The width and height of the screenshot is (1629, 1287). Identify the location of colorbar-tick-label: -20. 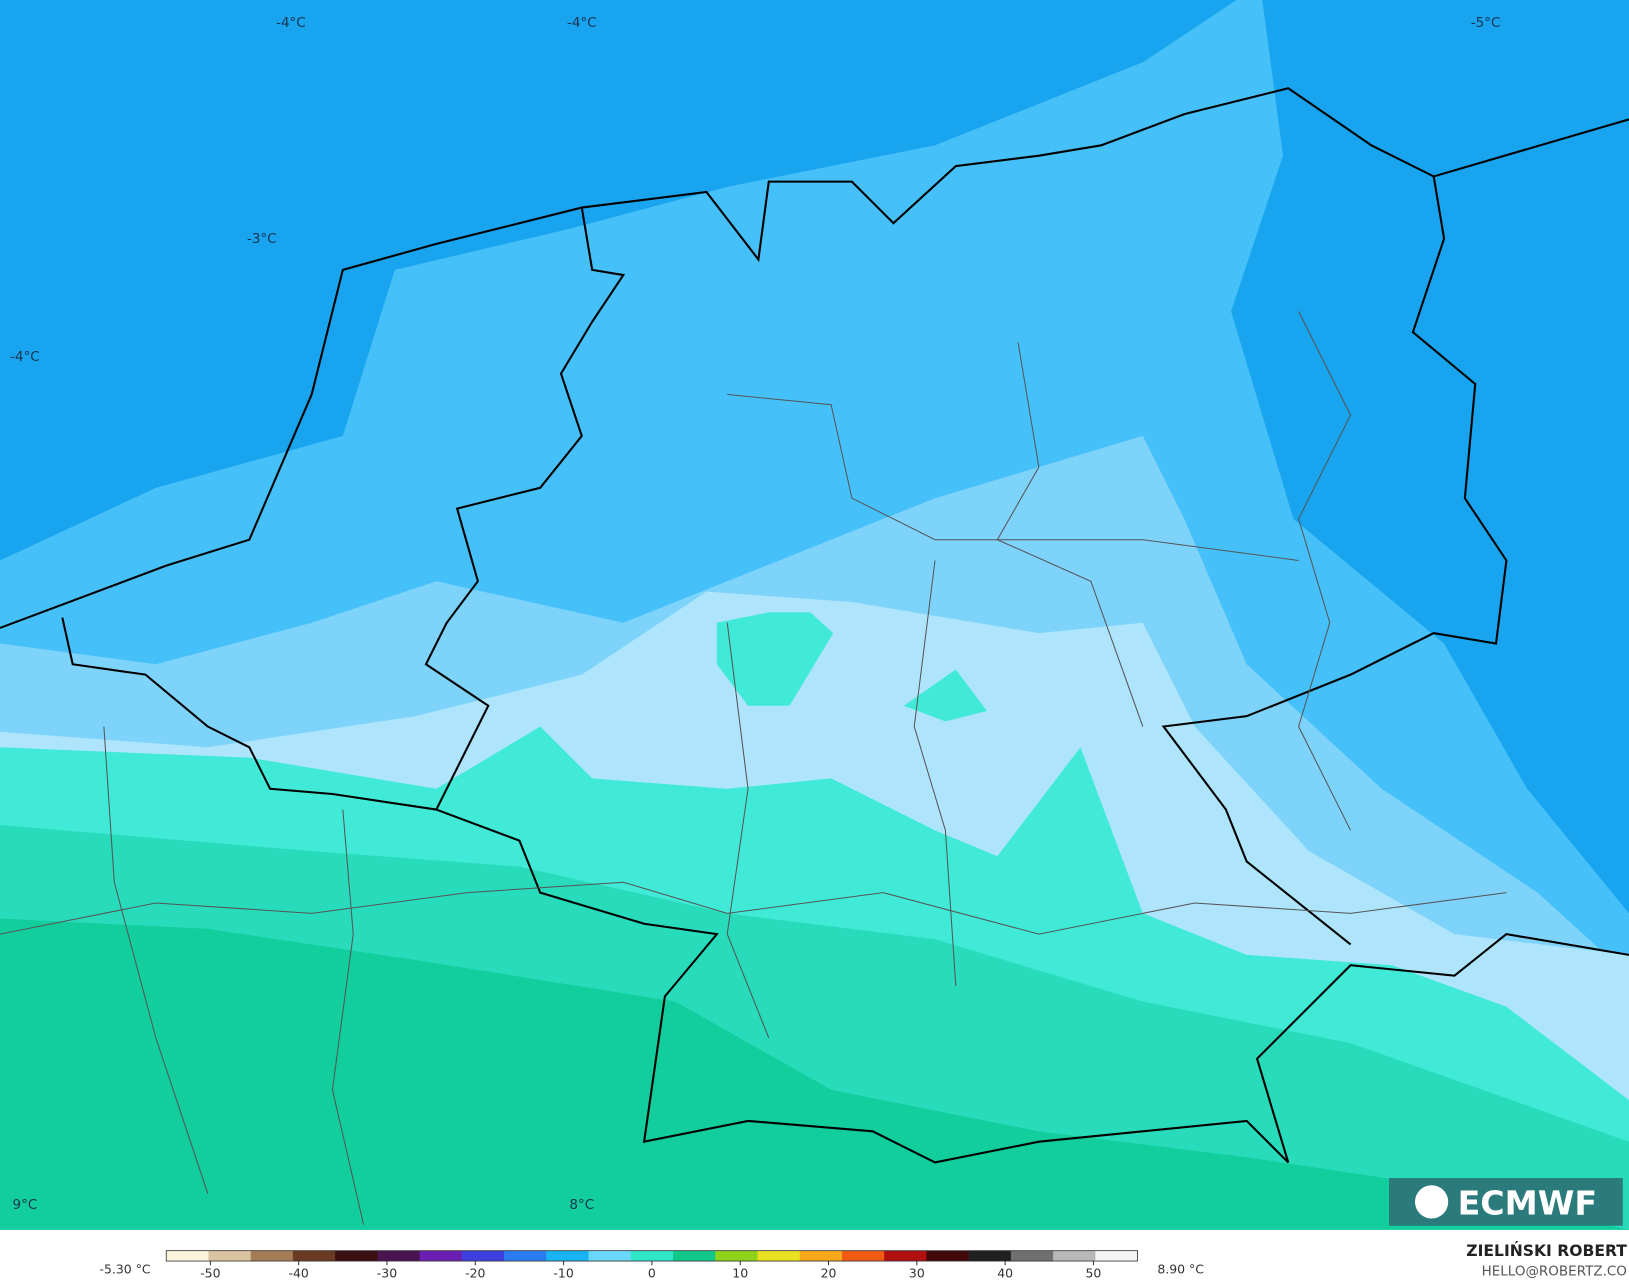
(475, 1273).